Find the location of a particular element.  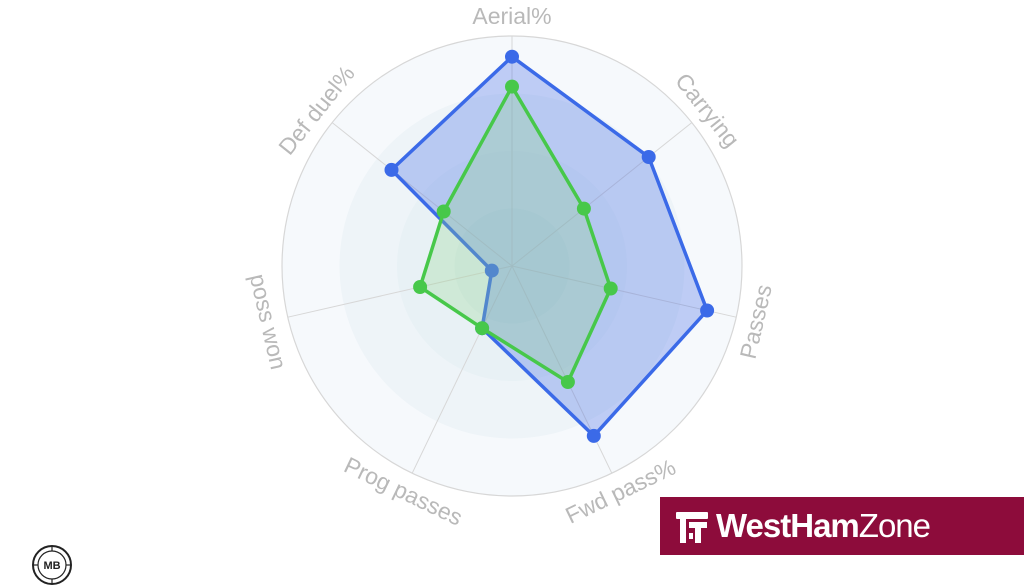

radar-axis-label-2: Passes is located at coordinates (756, 321).